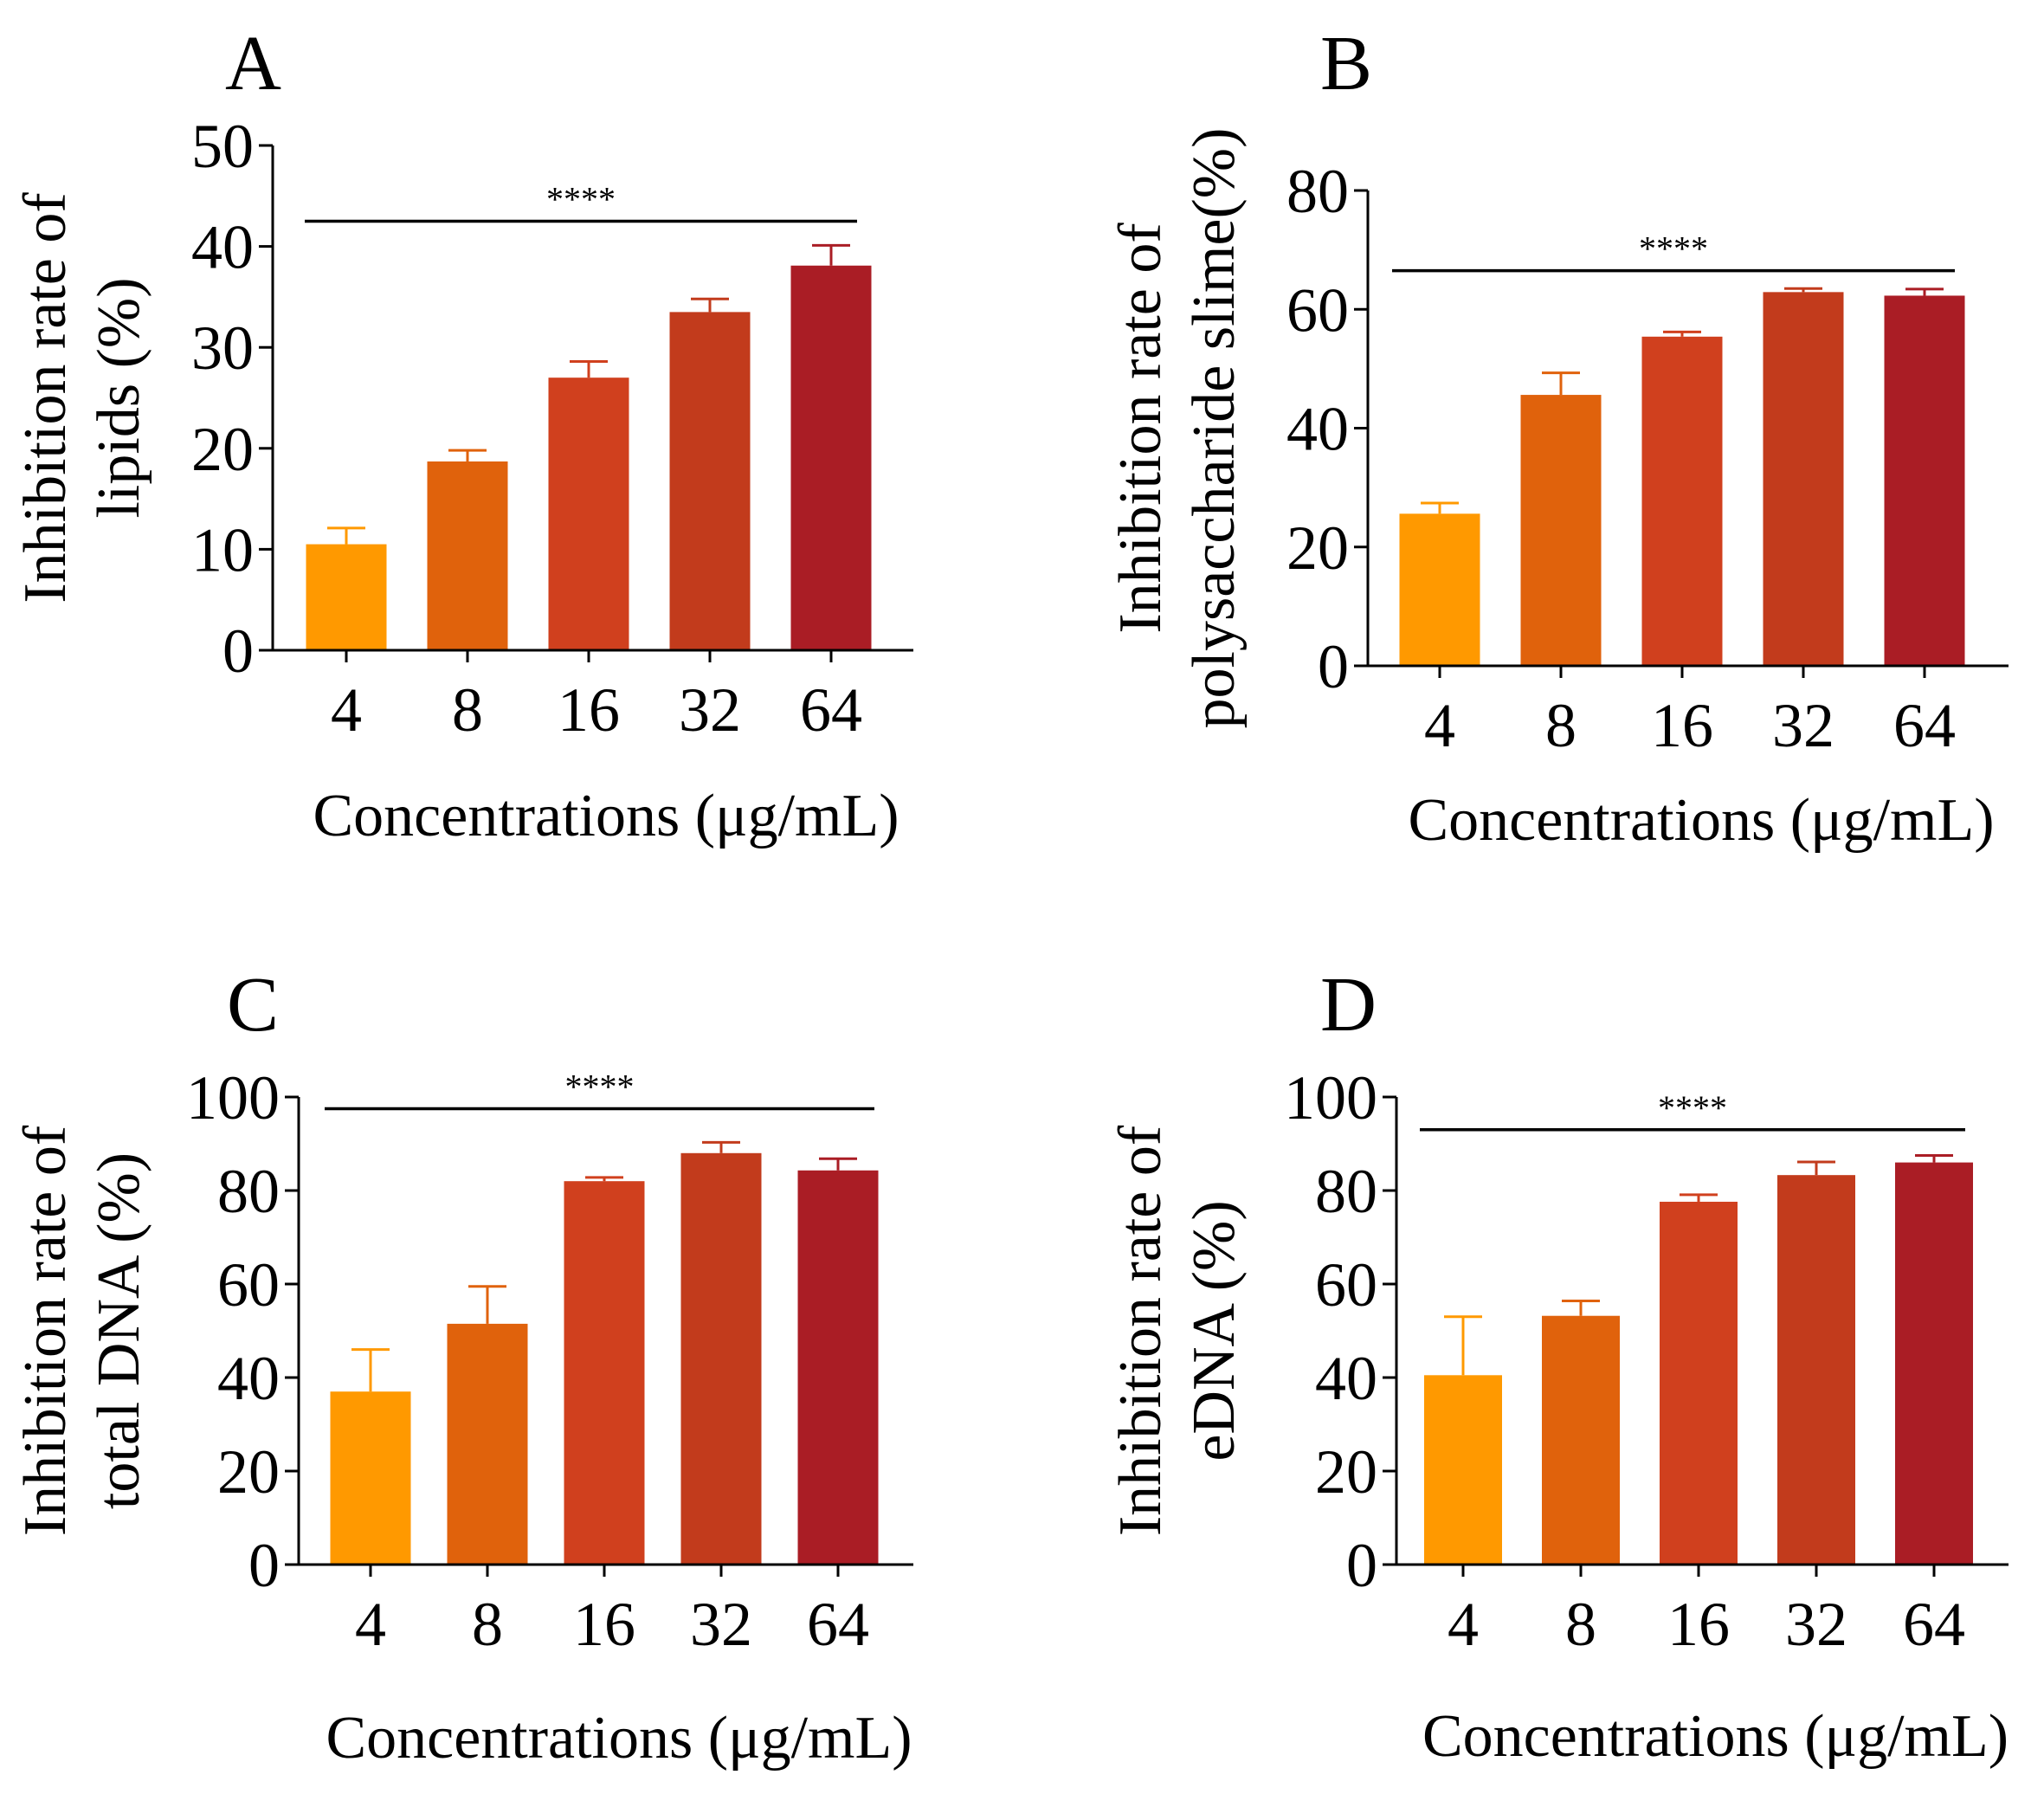 The image size is (2044, 1807). Describe the element at coordinates (1214, 1330) in the screenshot. I see `y-axis-title-line: eDNA (%)` at that location.